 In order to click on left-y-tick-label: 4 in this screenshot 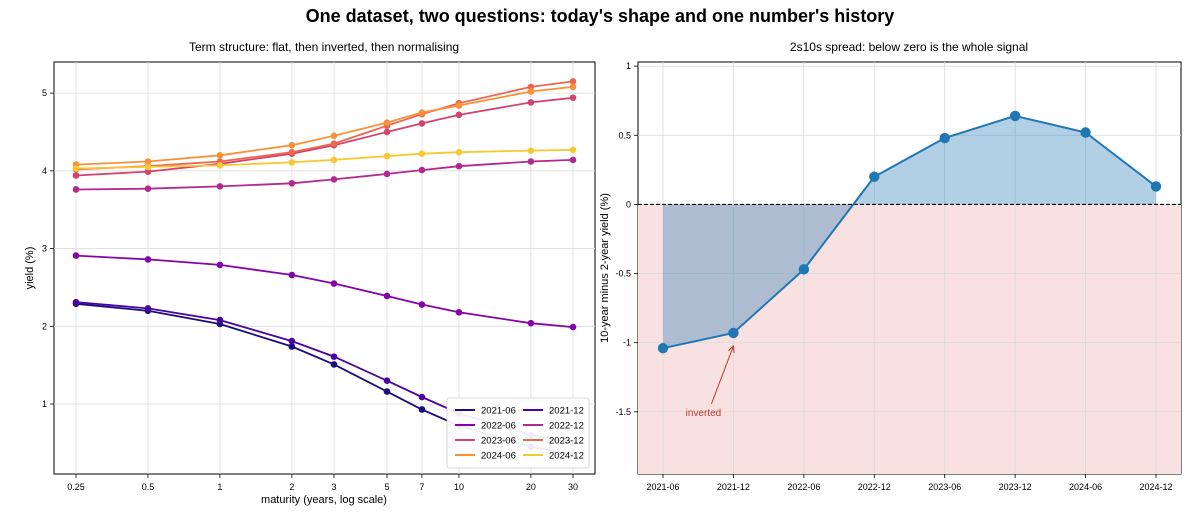, I will do `click(44, 171)`.